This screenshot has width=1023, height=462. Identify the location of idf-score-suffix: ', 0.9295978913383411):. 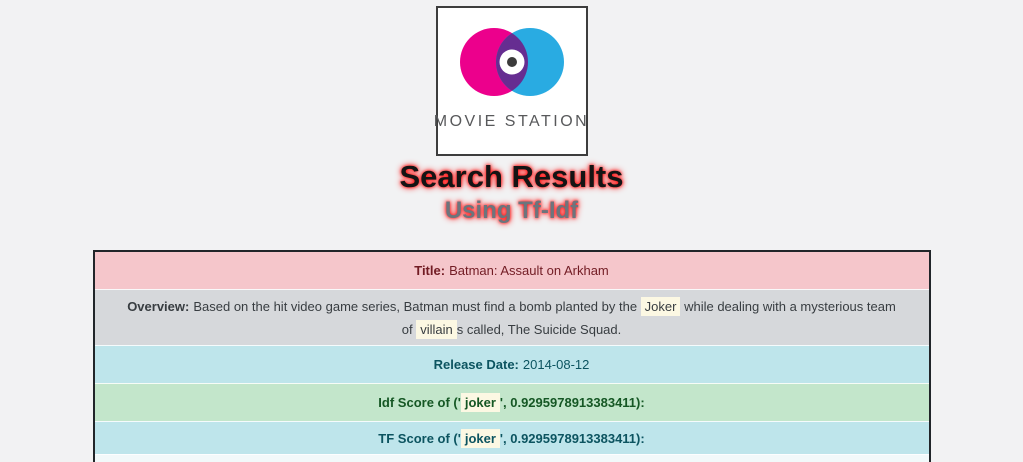
(572, 402).